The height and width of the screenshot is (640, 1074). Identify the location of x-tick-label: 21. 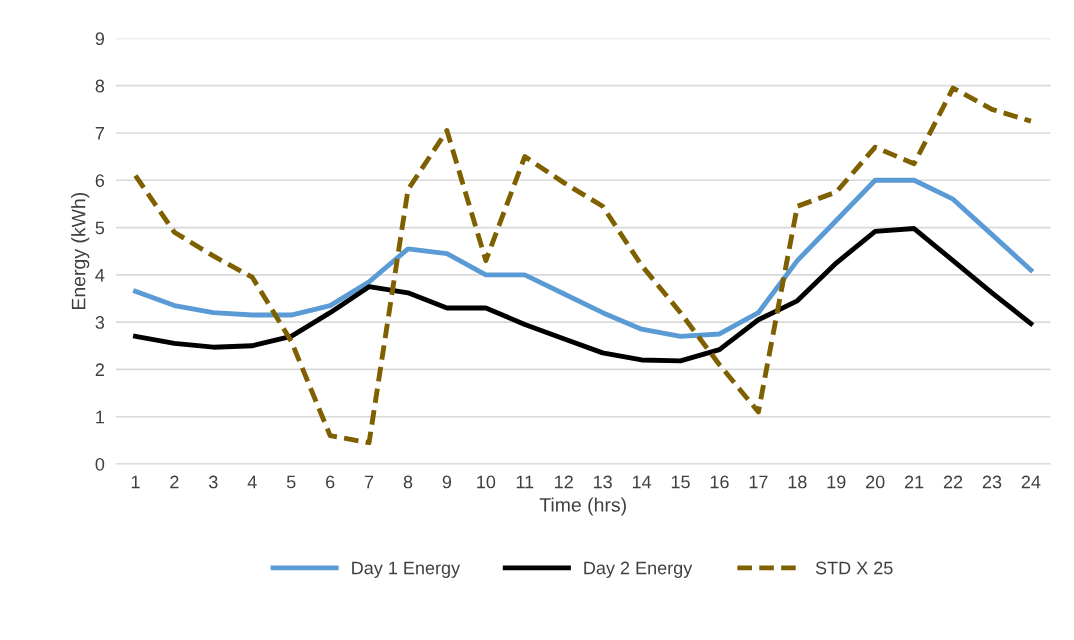
(914, 482).